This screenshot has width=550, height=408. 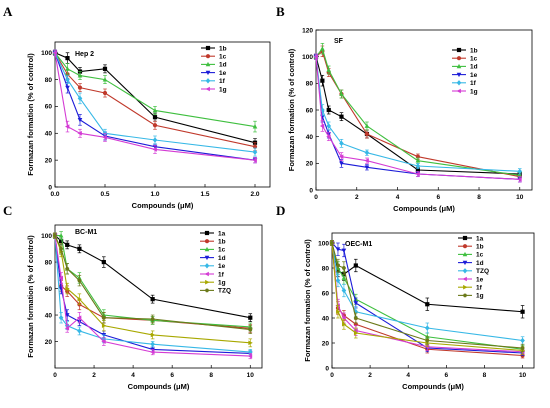 What do you see at coordinates (473, 83) in the screenshot?
I see `legend-label-1f: 1f` at bounding box center [473, 83].